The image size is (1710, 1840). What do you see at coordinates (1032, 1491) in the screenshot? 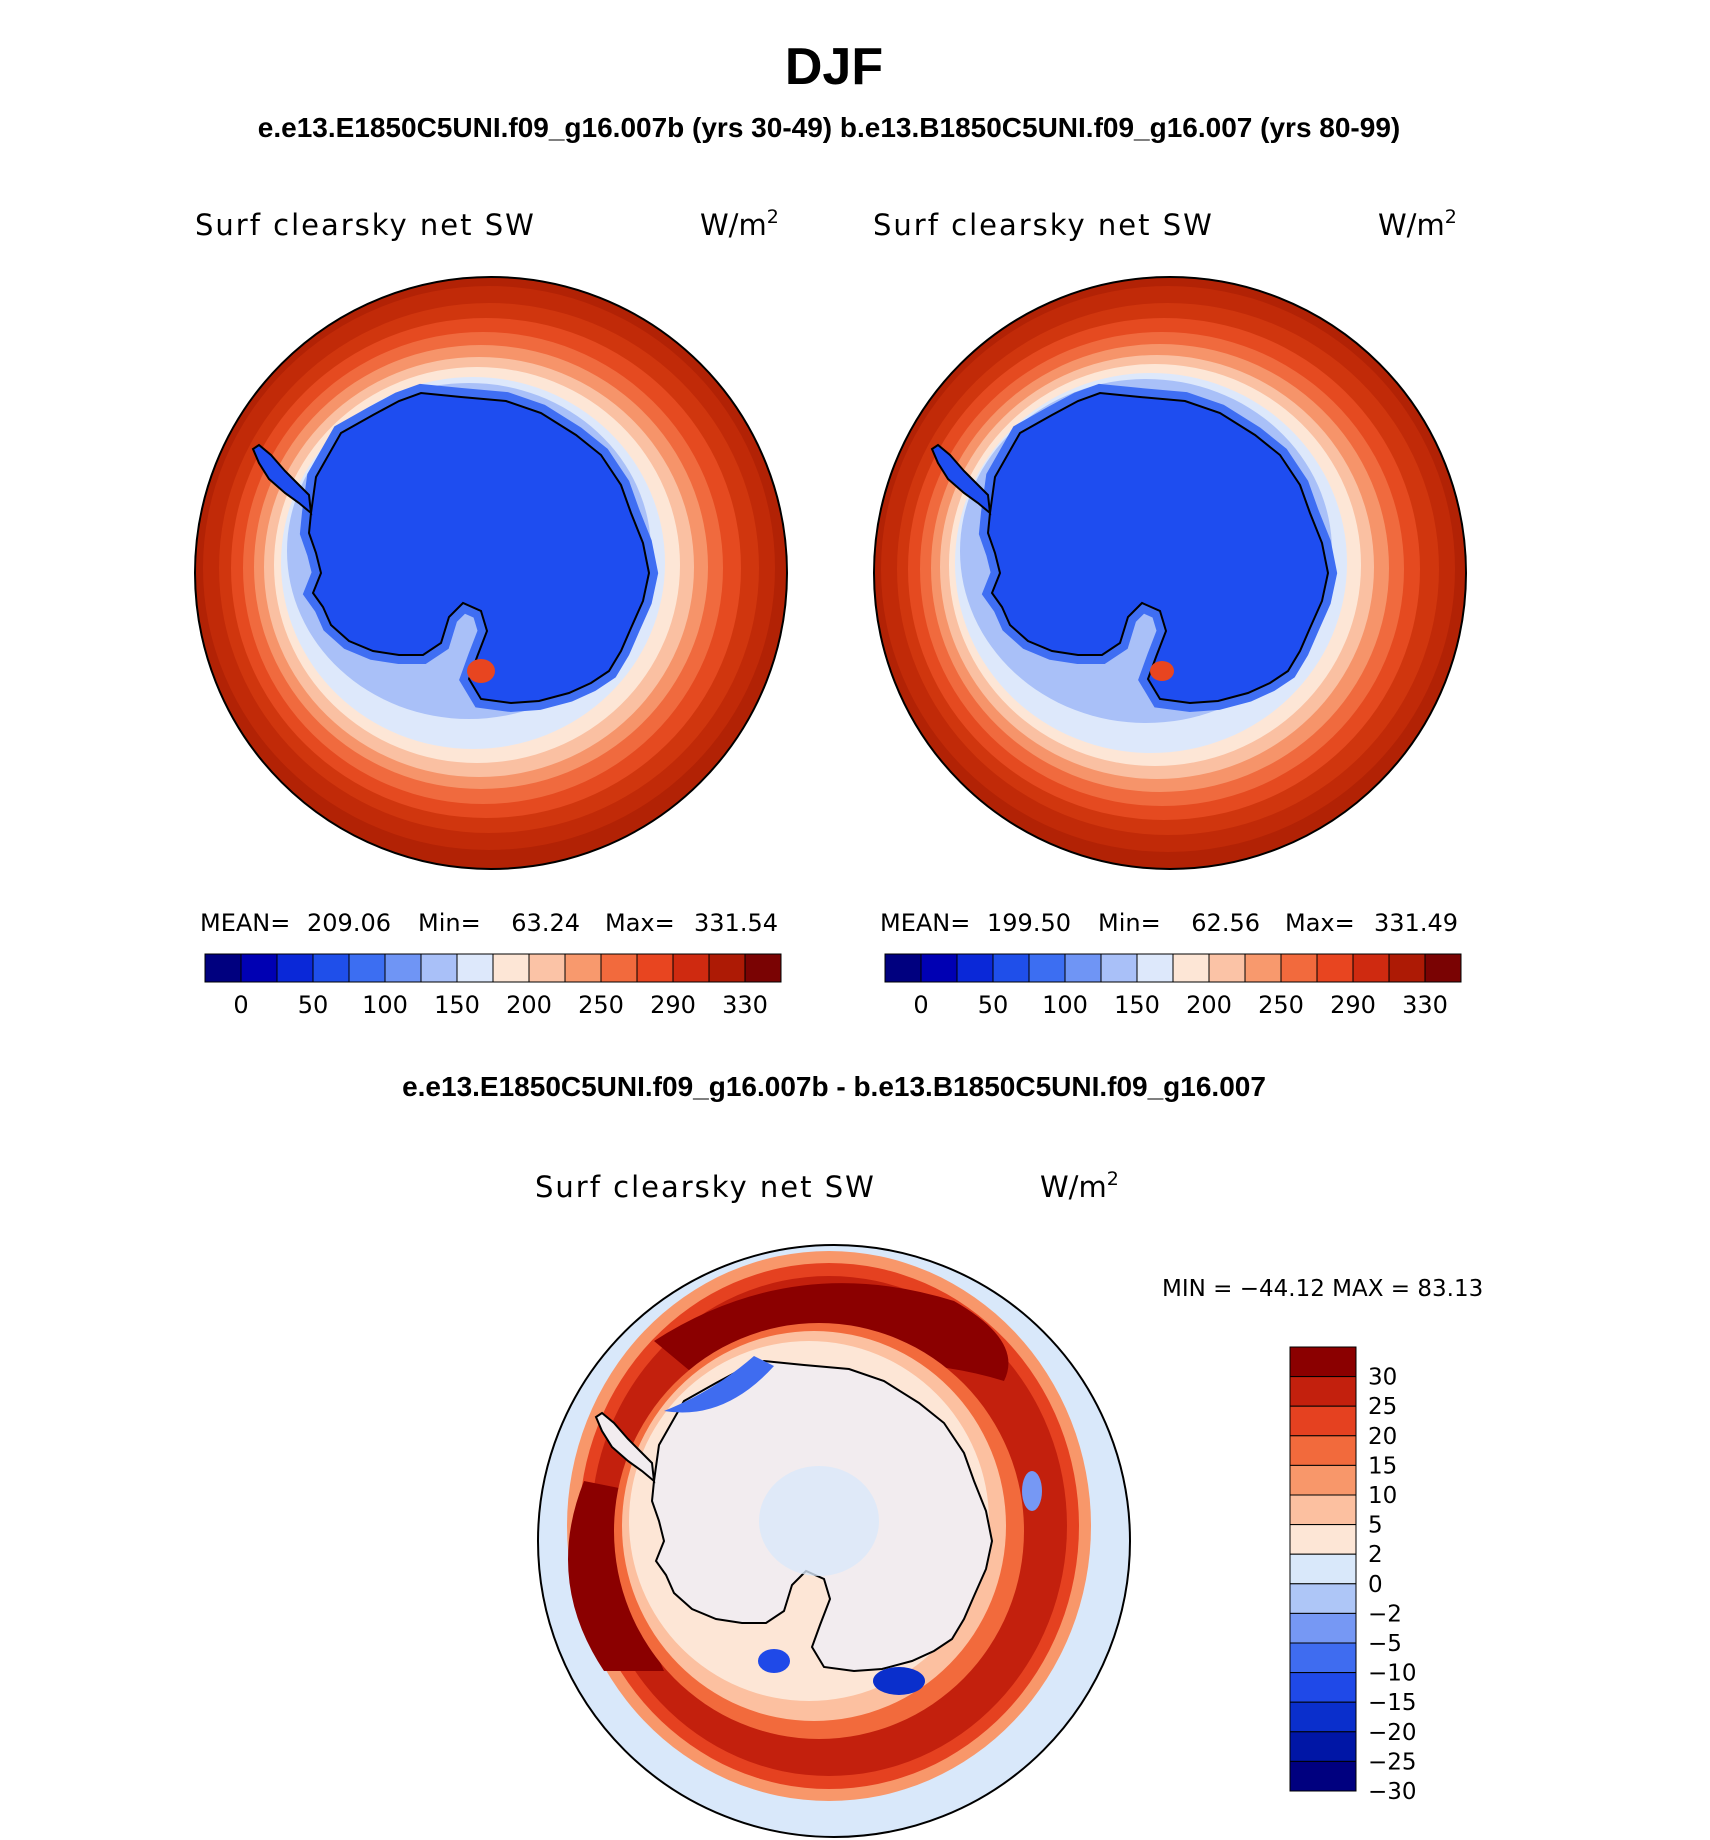
I see `anomaly-min-east` at bounding box center [1032, 1491].